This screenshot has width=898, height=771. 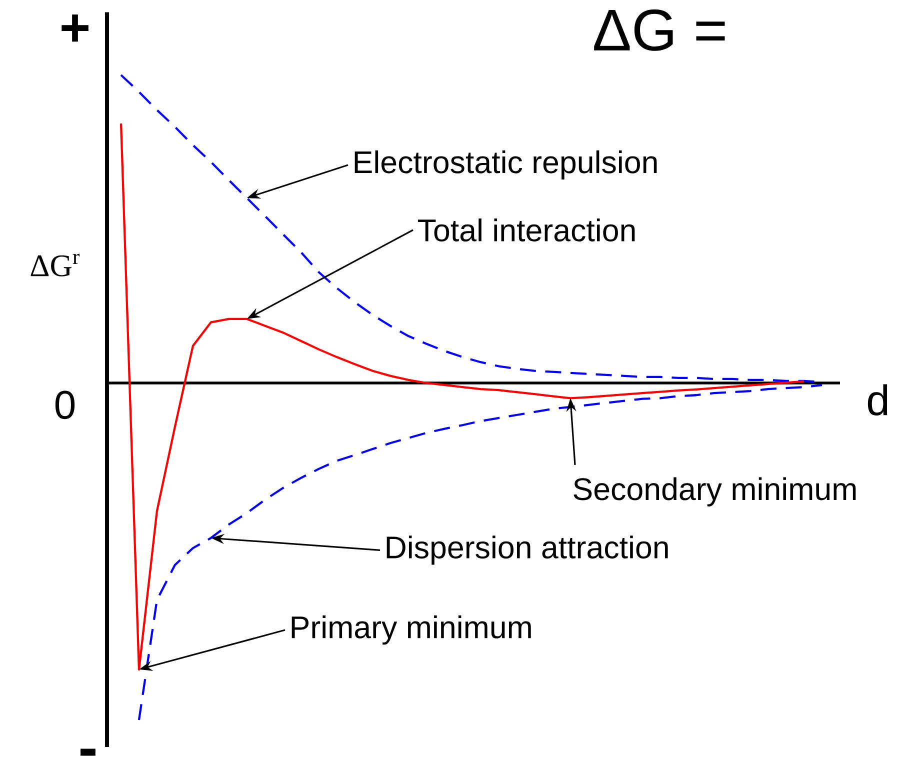 What do you see at coordinates (878, 400) in the screenshot?
I see `x-axis-title: d` at bounding box center [878, 400].